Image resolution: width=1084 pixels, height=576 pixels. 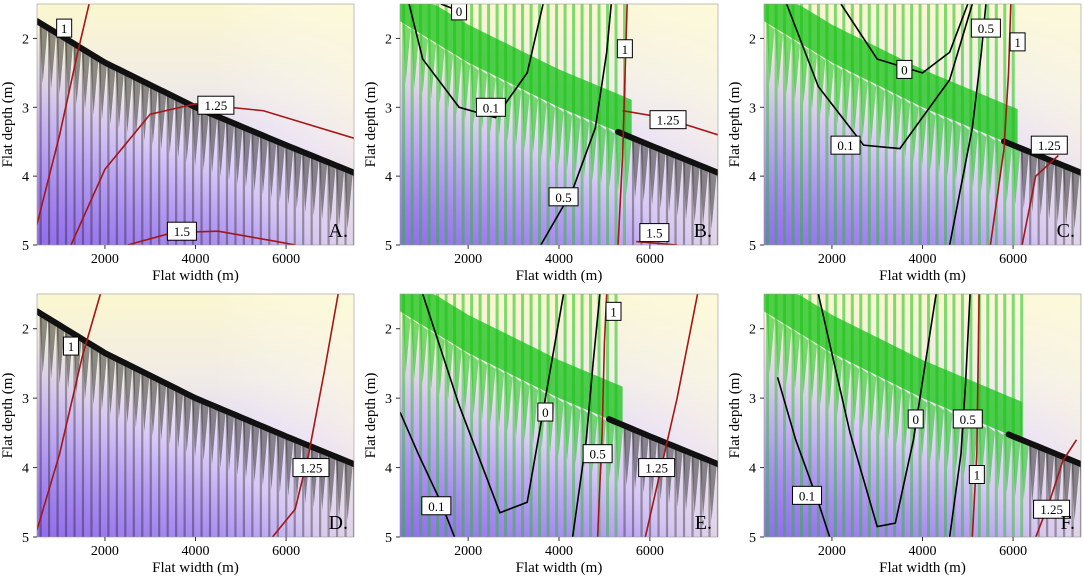 I want to click on x-tick-label: 6000, so click(x=650, y=551).